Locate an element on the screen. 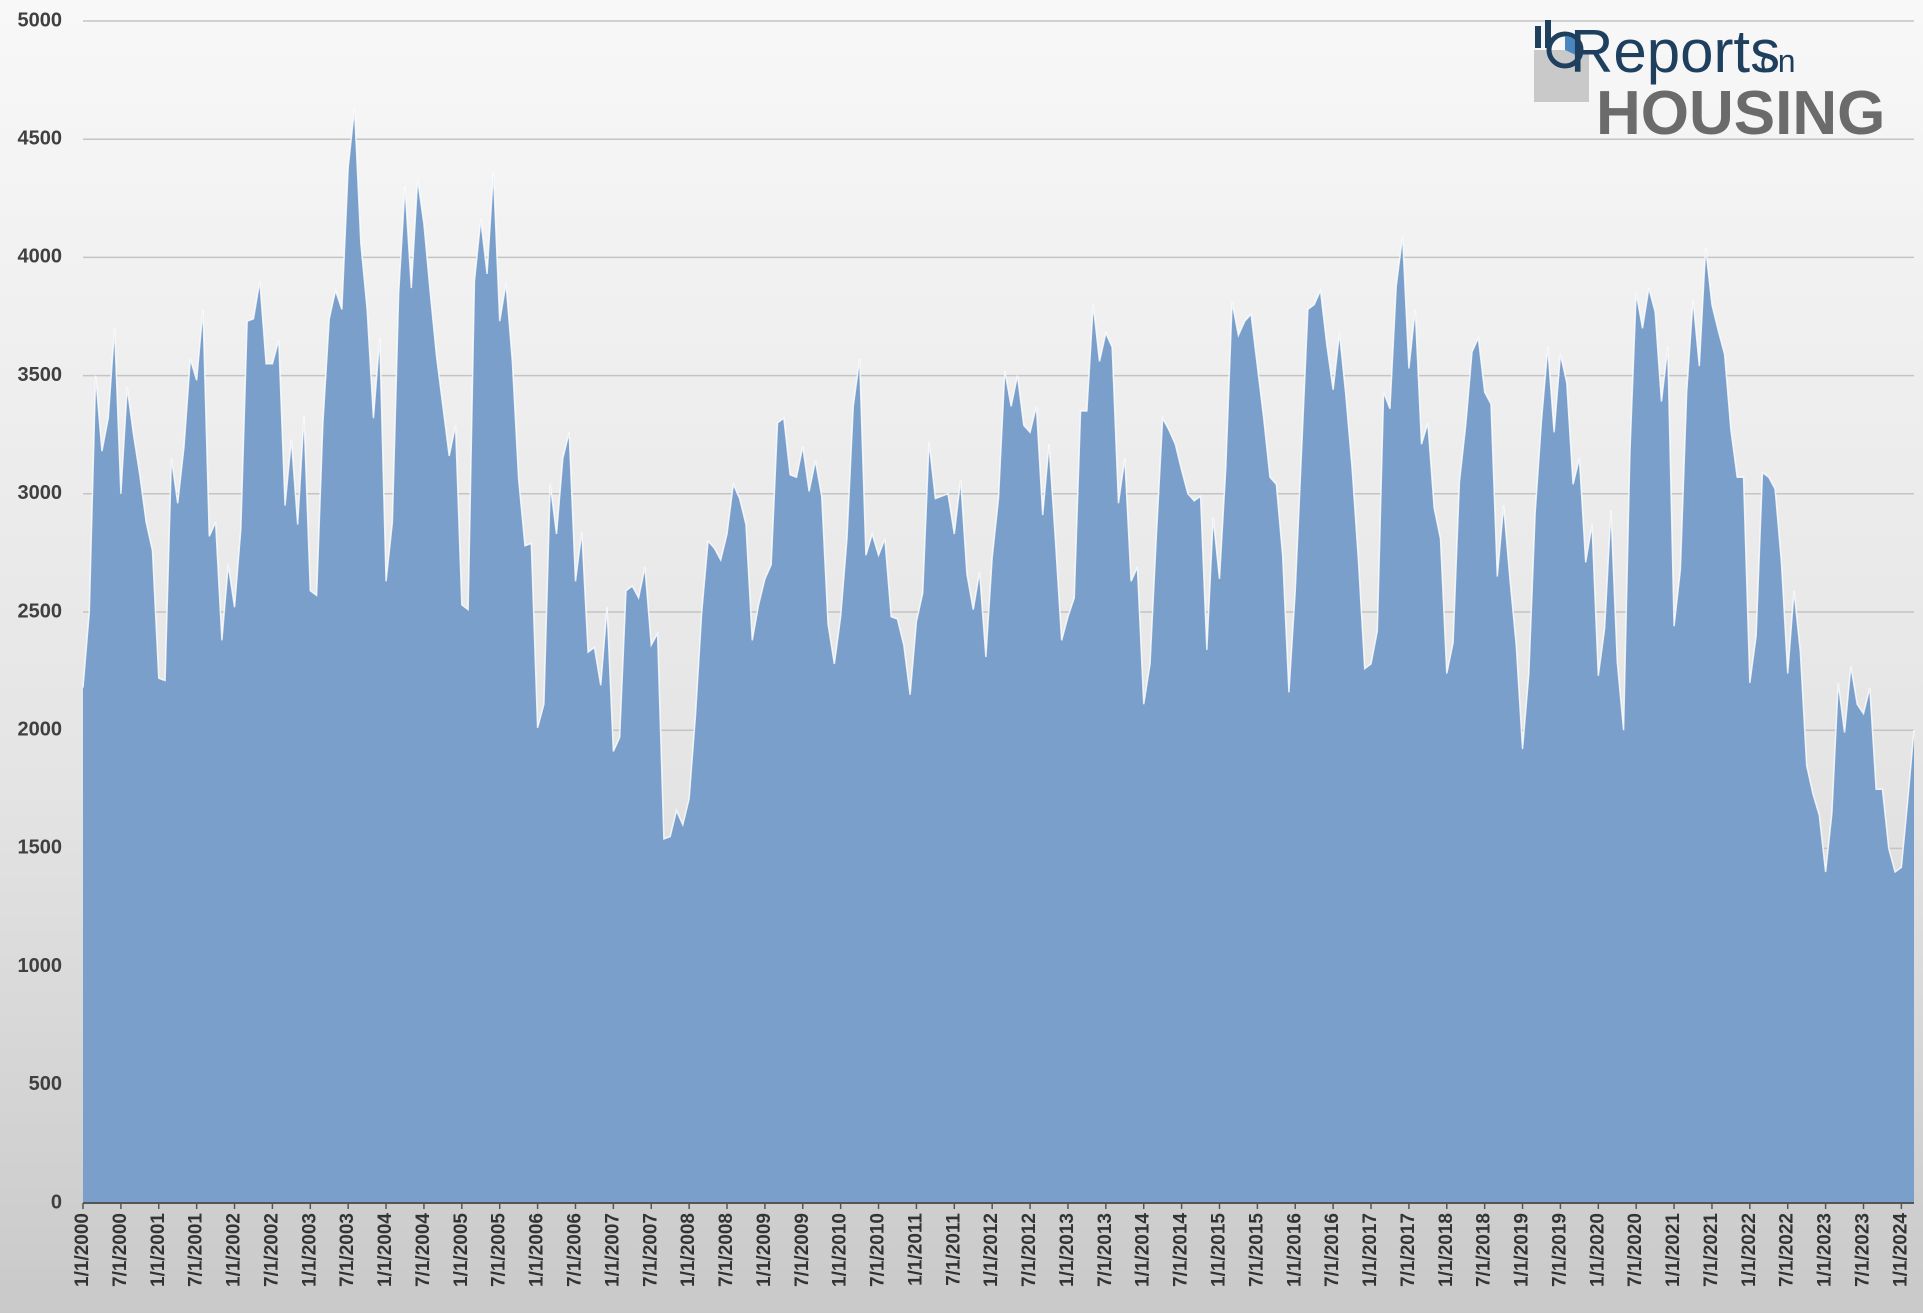 Image resolution: width=1923 pixels, height=1313 pixels. x-tick-label: 1/1/2007 is located at coordinates (612, 1250).